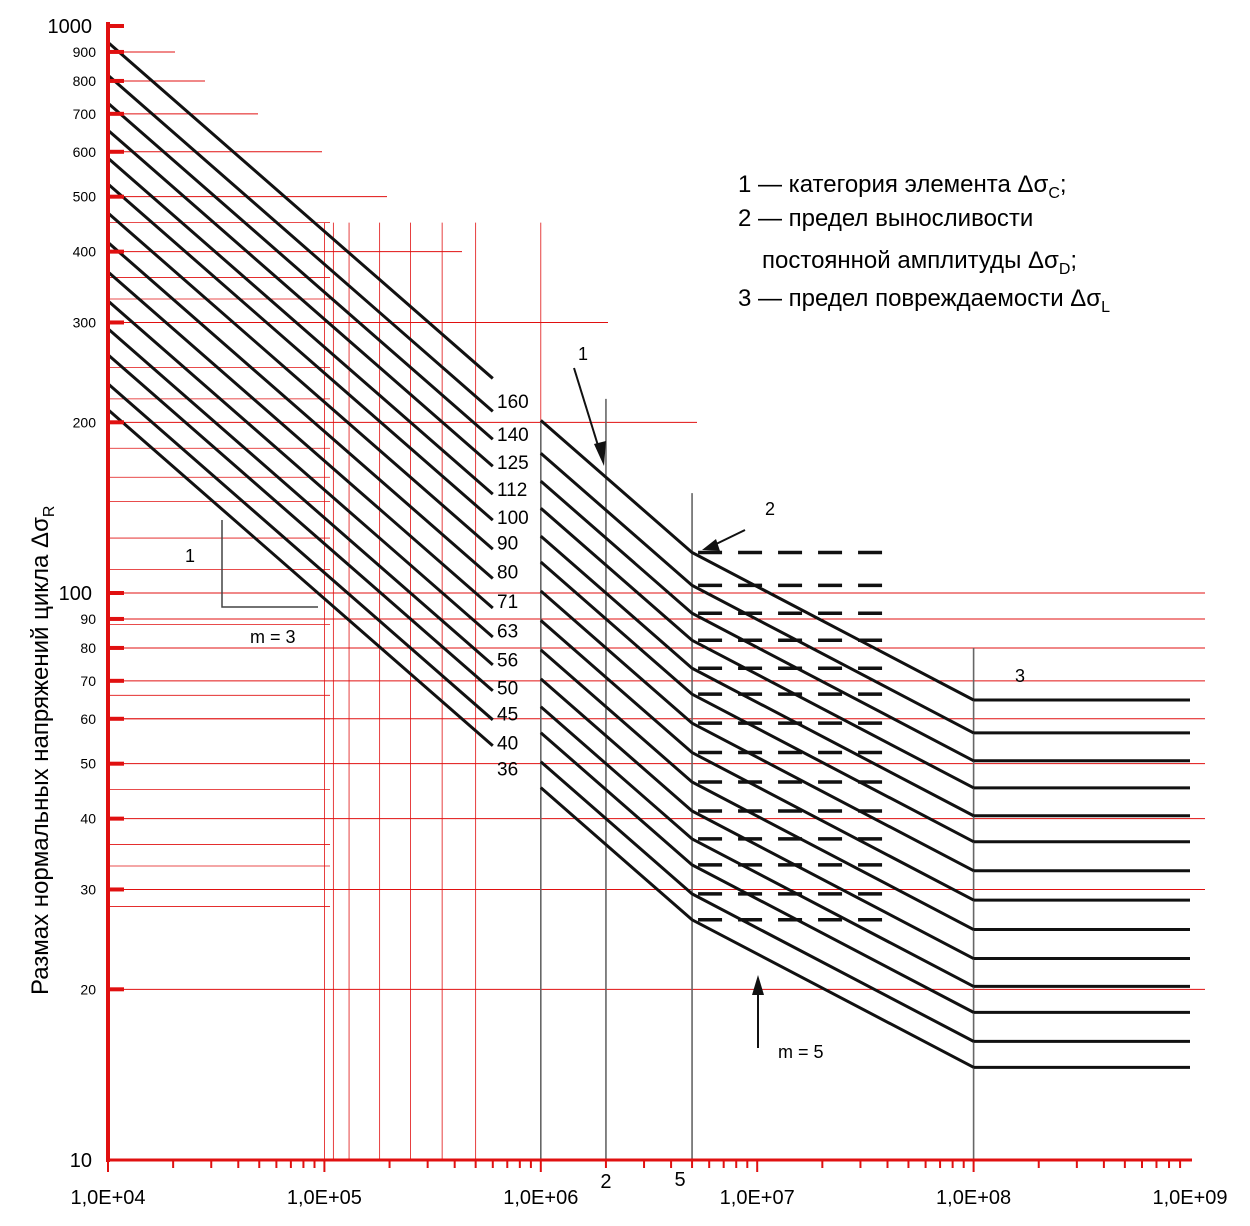  Describe the element at coordinates (973, 1198) in the screenshot. I see `x-tick-label: 1,0E+08` at that location.